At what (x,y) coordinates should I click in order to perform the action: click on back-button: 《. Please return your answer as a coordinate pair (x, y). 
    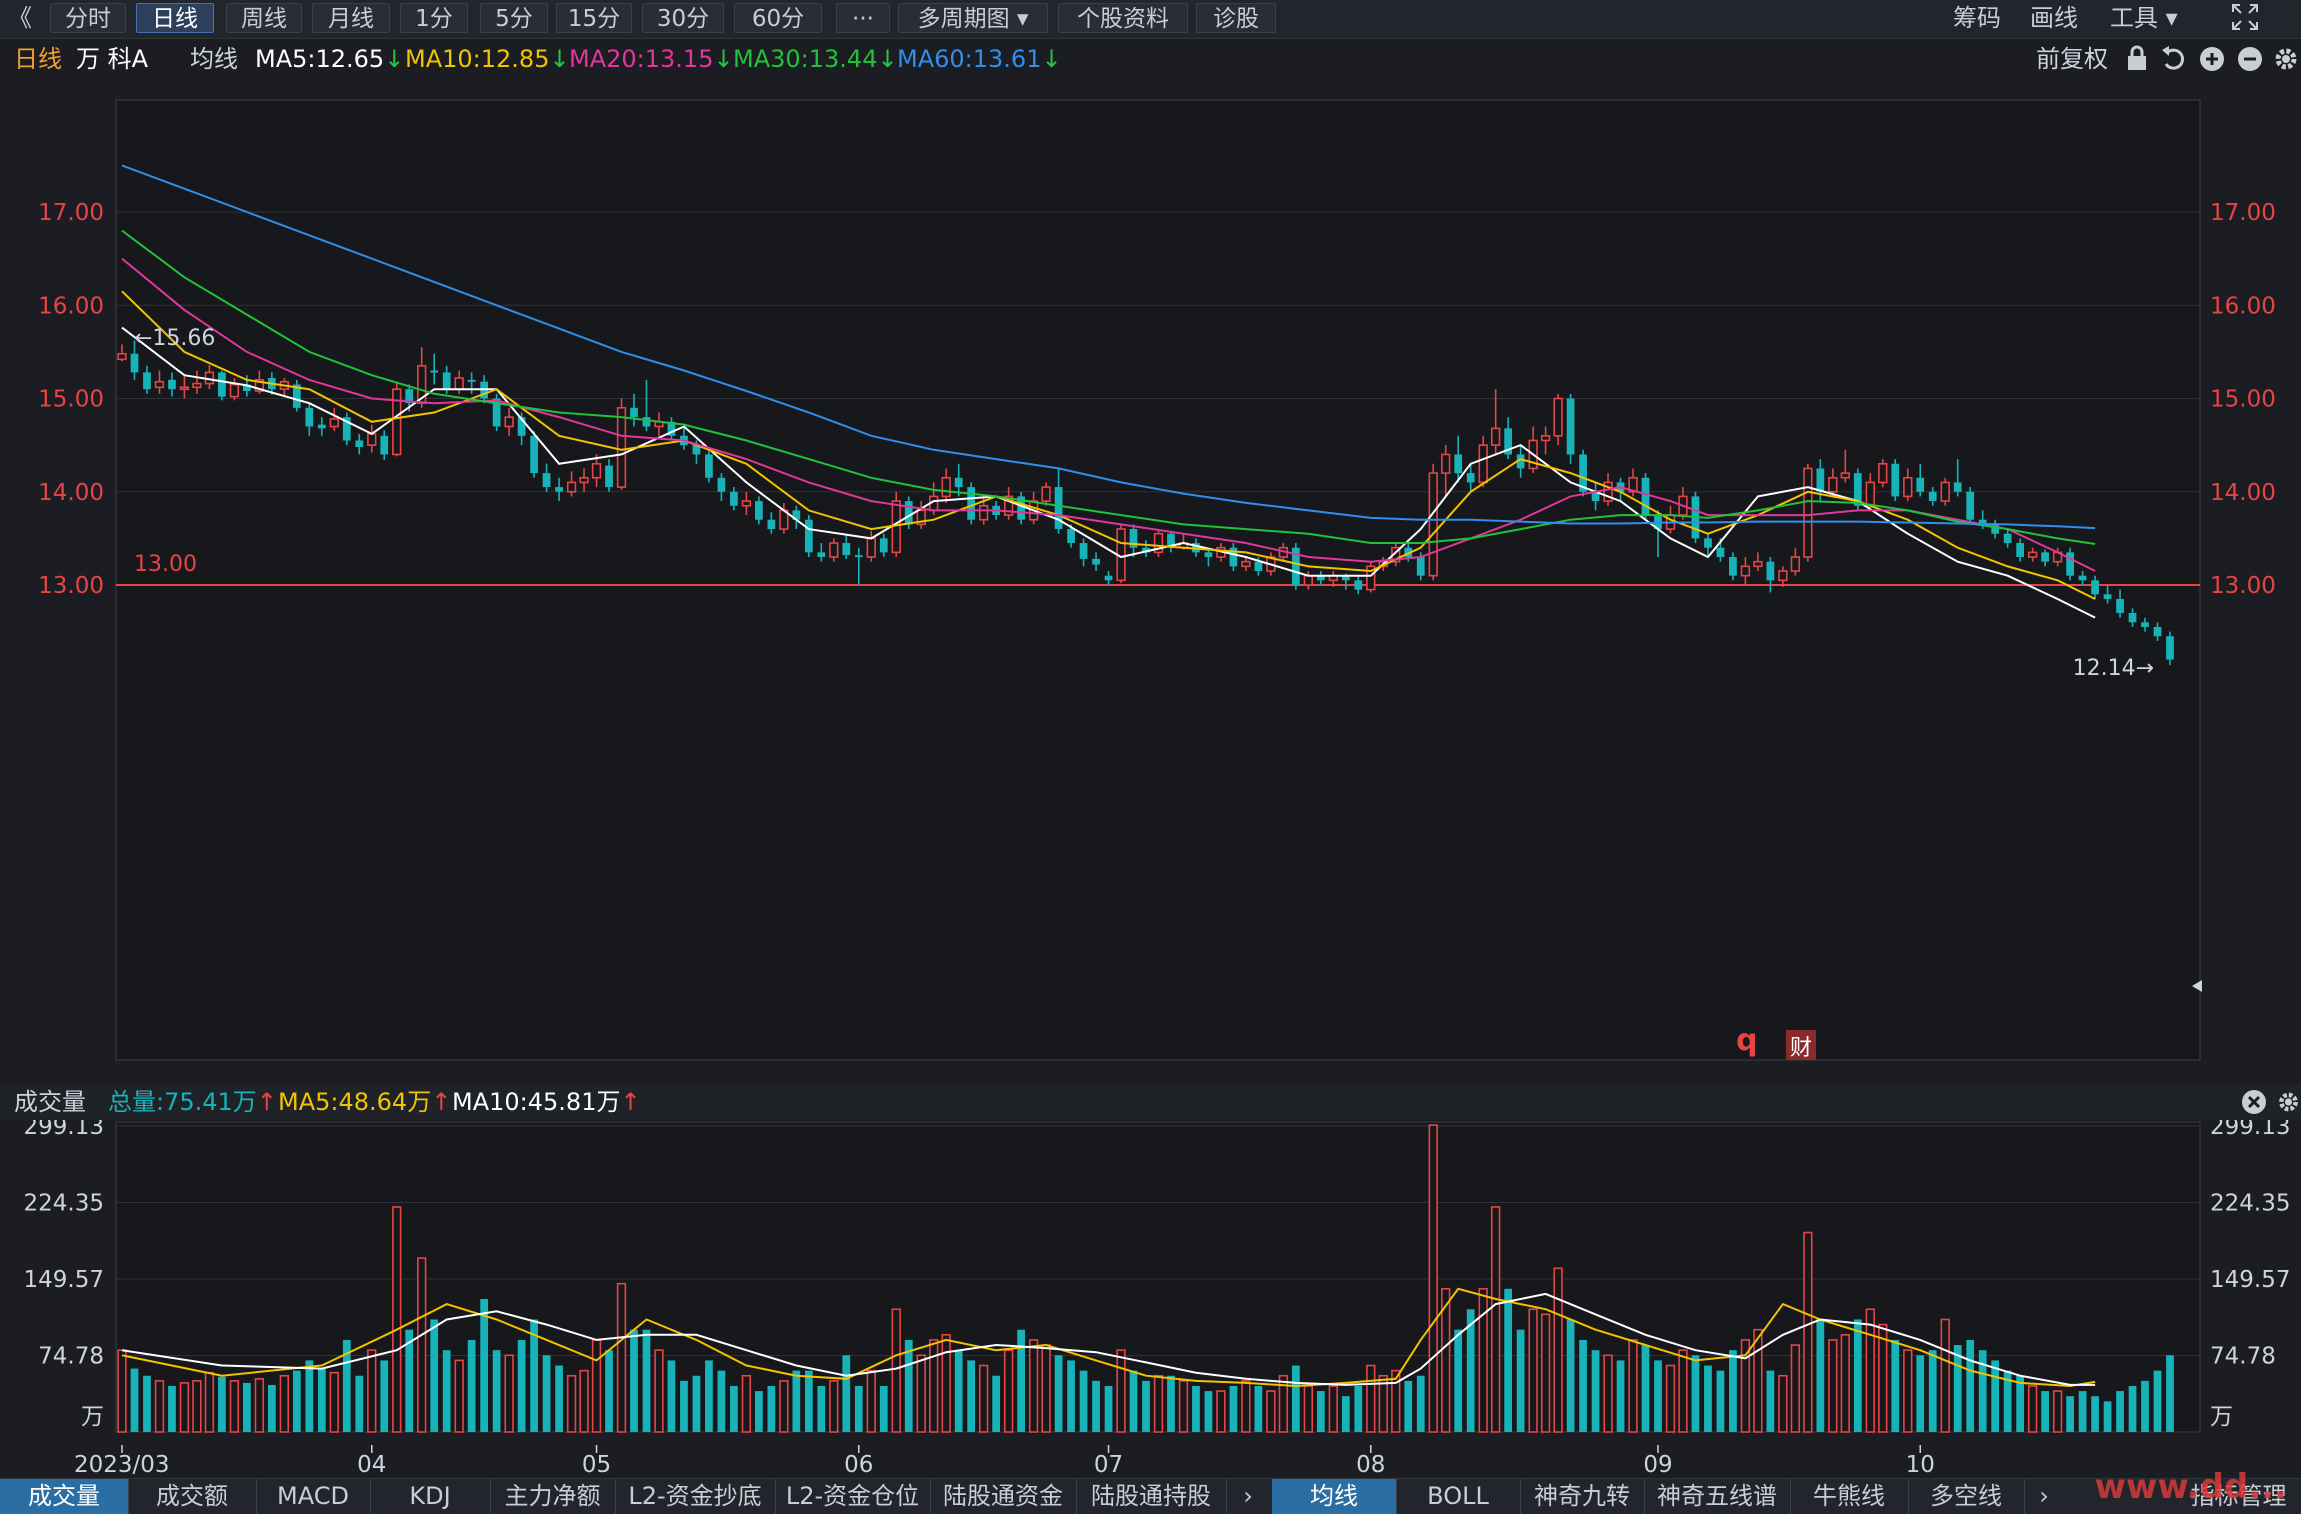
    Looking at the image, I should click on (20, 18).